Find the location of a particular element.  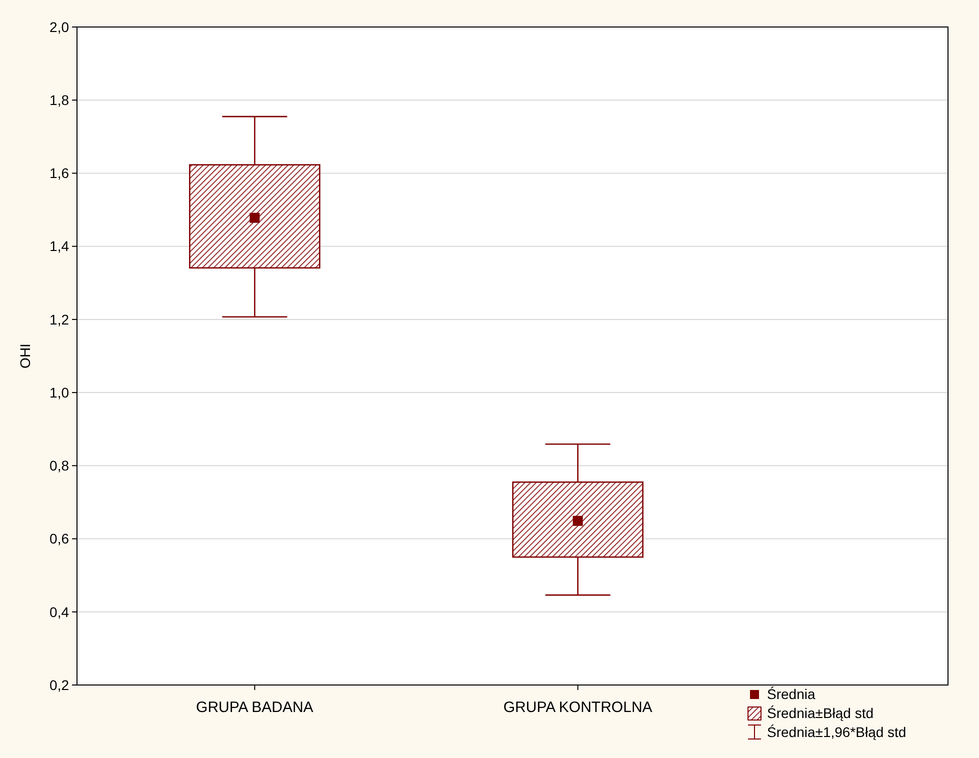

y-tick-label: 0,2 is located at coordinates (60, 684).